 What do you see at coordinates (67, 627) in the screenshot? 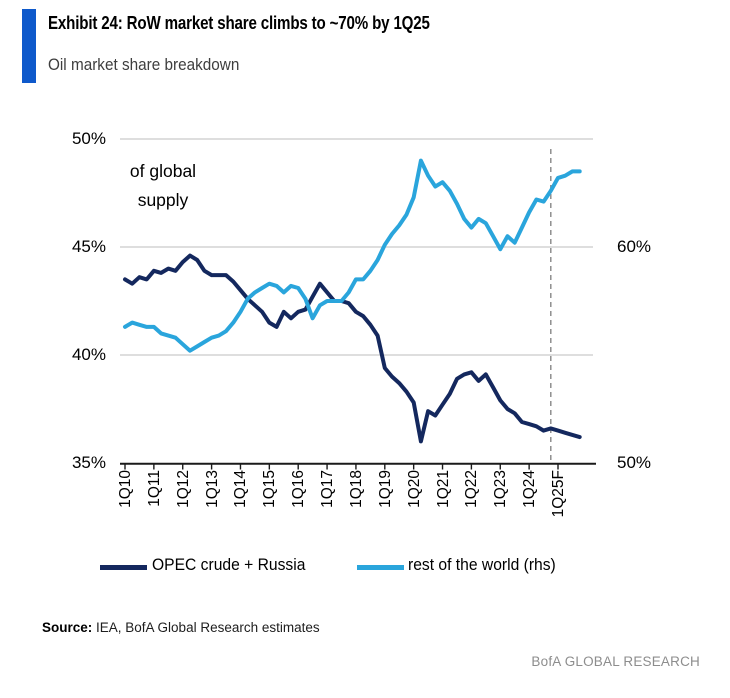
I see `source-label: Source:` at bounding box center [67, 627].